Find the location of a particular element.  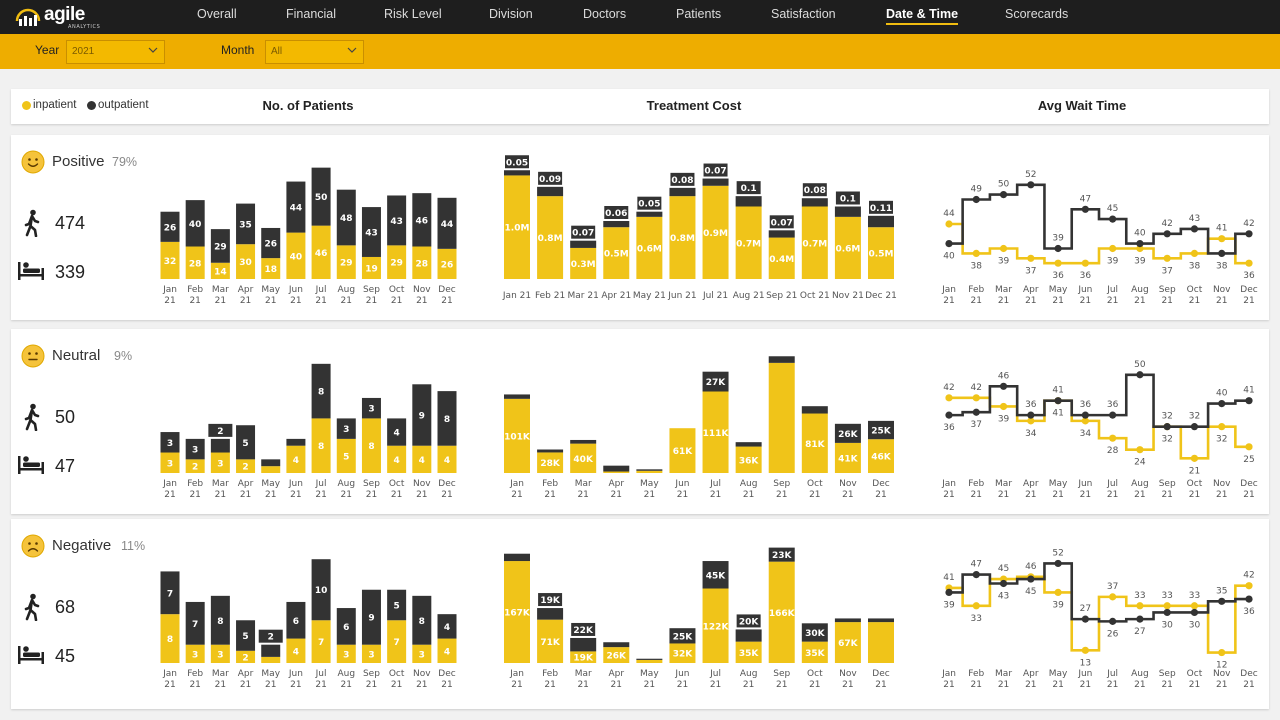

outpatient-data-label: 43 is located at coordinates (1194, 219).